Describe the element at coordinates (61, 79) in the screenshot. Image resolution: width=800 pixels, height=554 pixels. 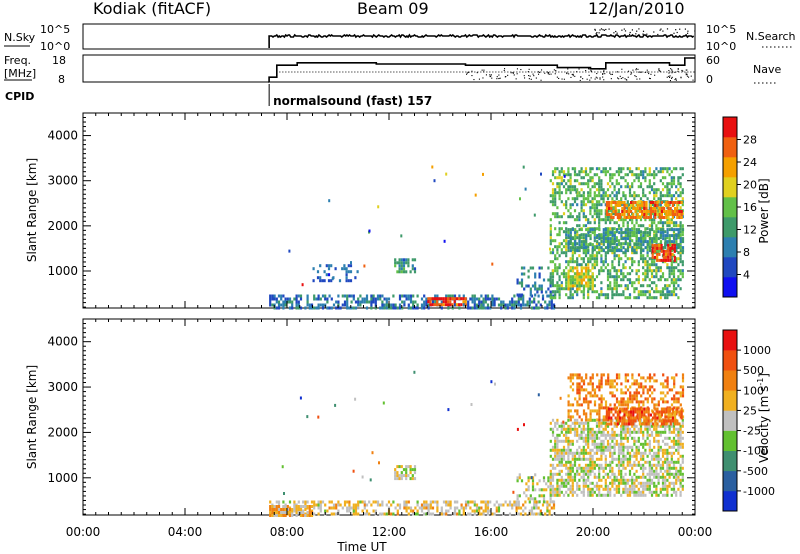
I see `freq-tick-low: 8` at that location.